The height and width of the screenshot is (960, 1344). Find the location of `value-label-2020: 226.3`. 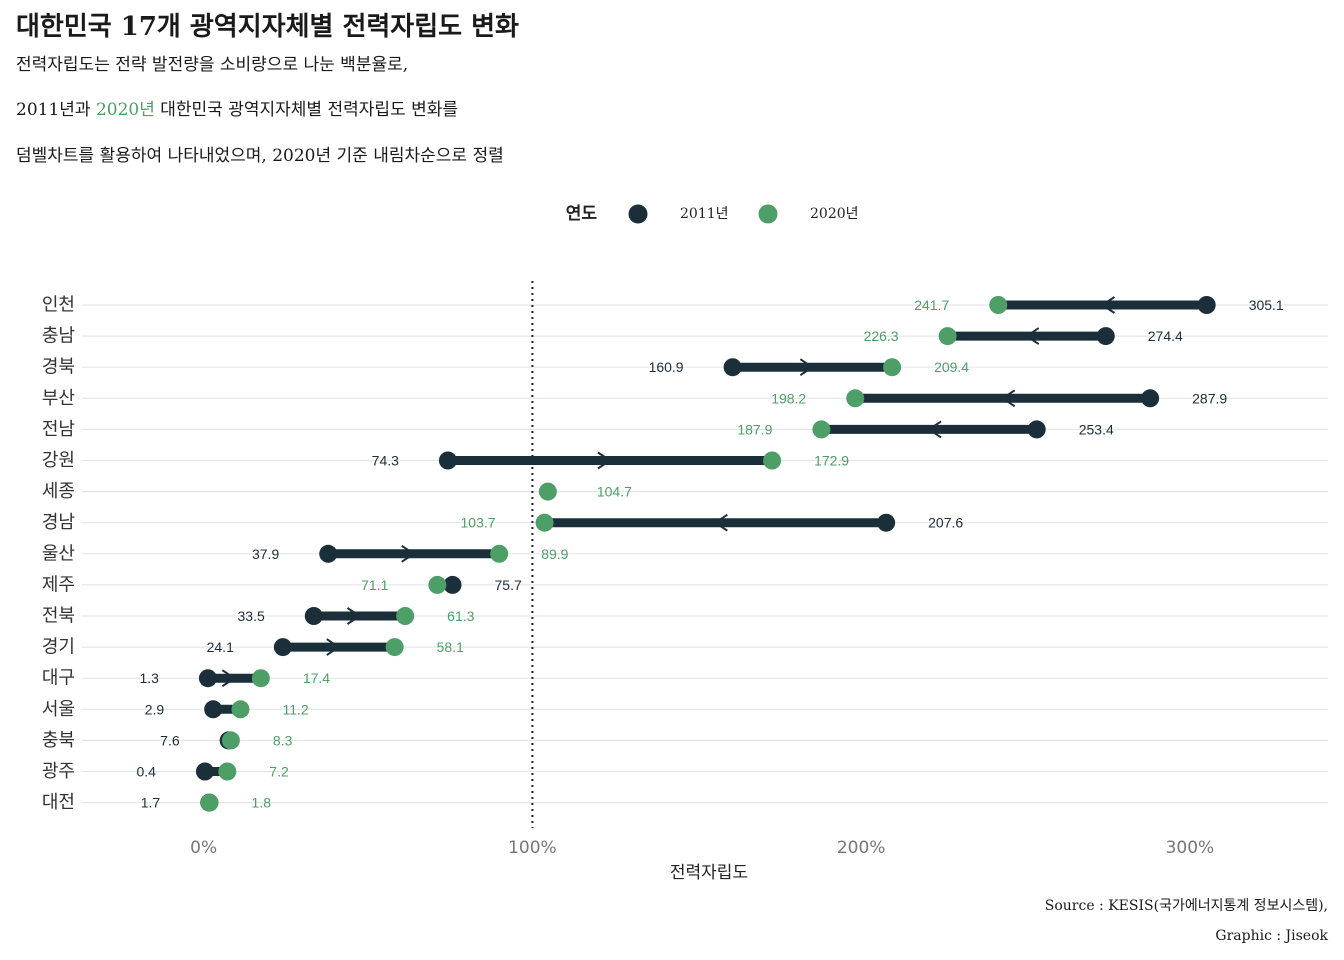

value-label-2020: 226.3 is located at coordinates (881, 336).